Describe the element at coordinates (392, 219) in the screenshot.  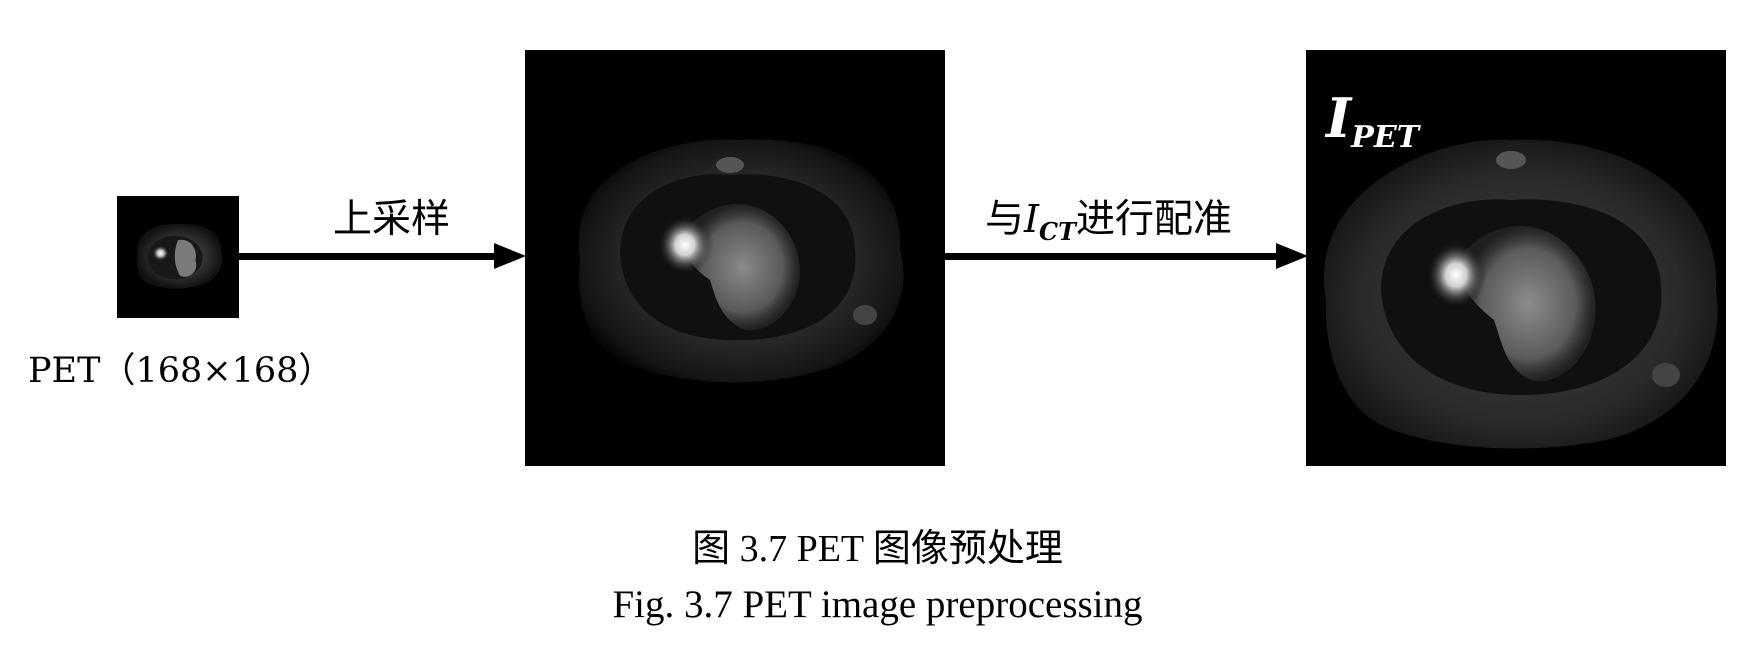
I see `upsample-label: 上采样` at that location.